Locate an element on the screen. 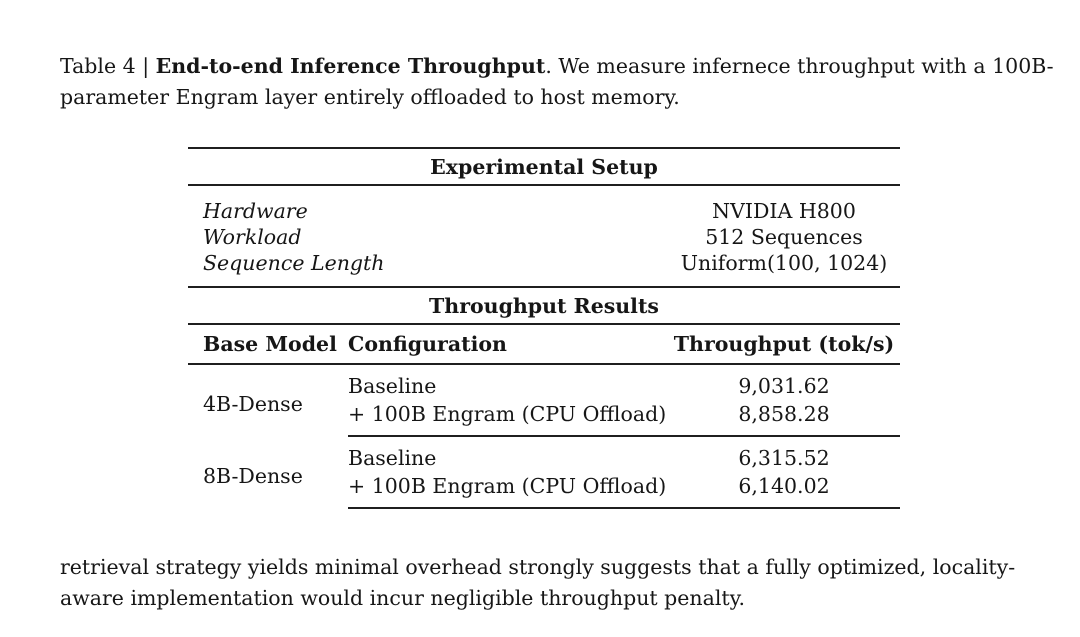 The width and height of the screenshot is (1080, 637). setup-value-hardware: NVIDIA H800 is located at coordinates (784, 211).